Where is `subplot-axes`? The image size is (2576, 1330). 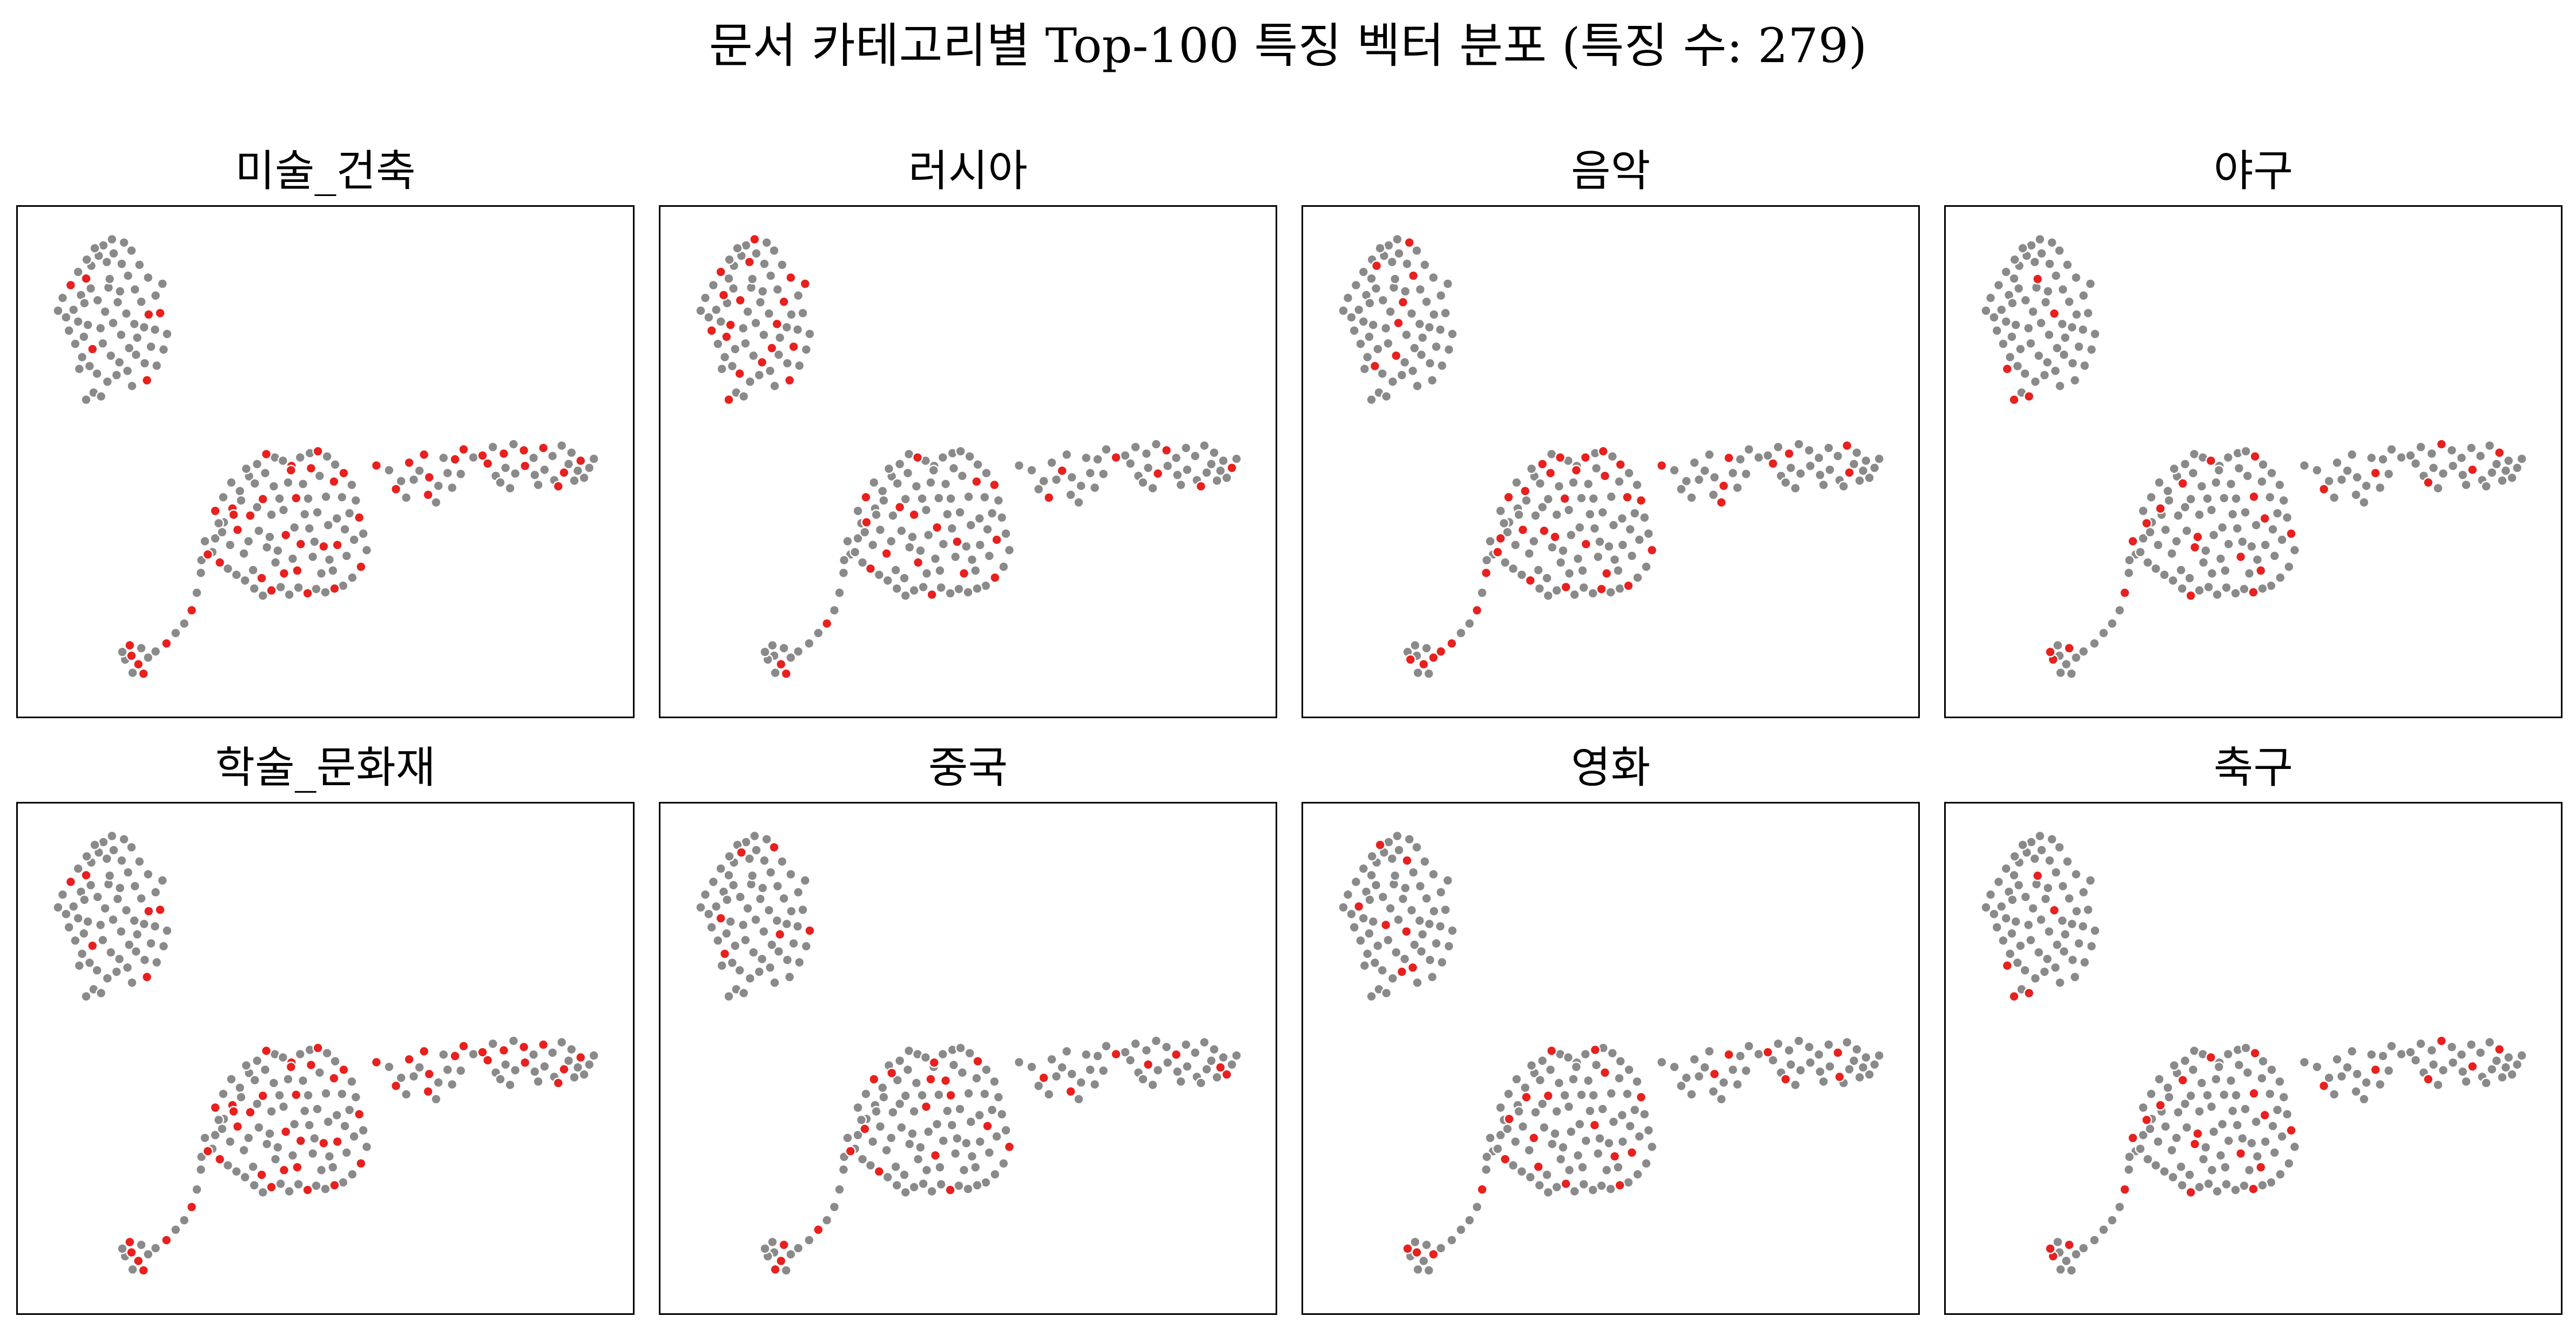 subplot-axes is located at coordinates (325, 1058).